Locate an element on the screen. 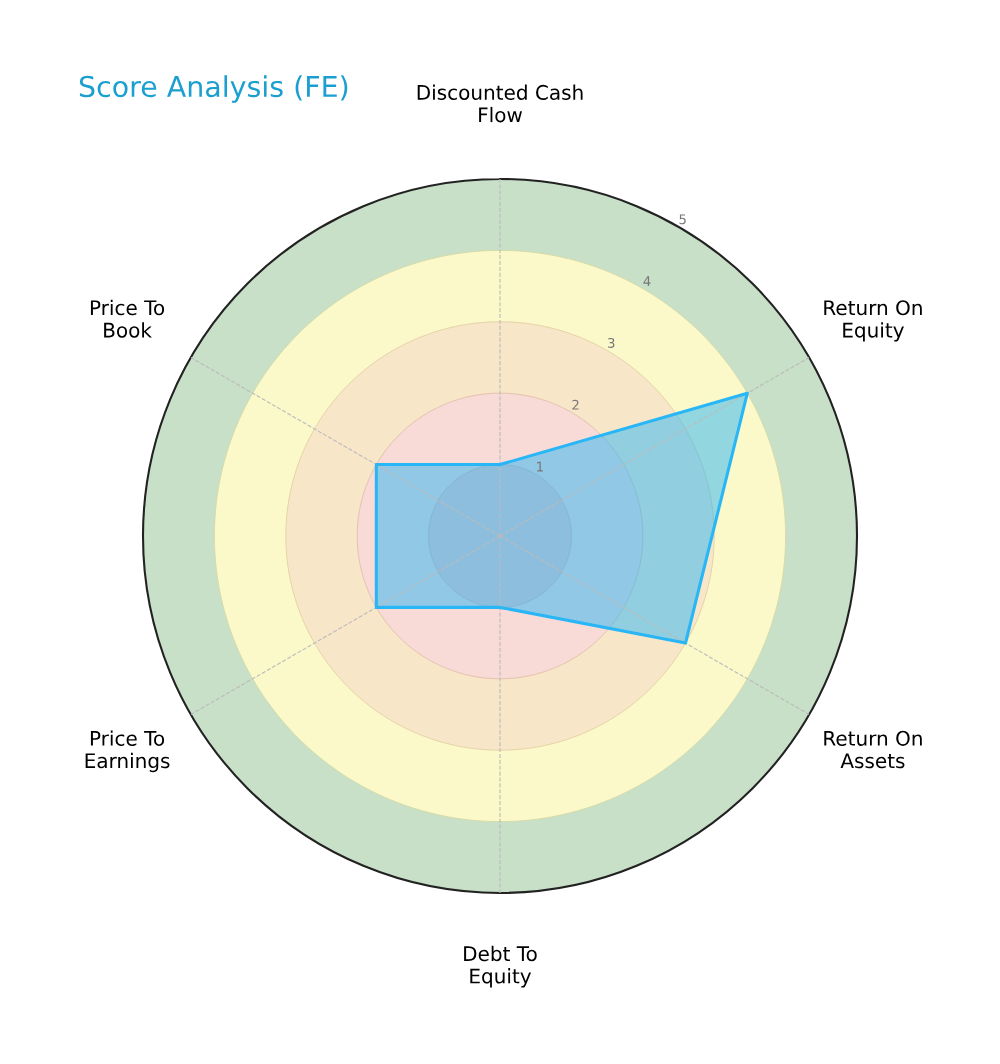  spoke-label: Return On Equity is located at coordinates (873, 321).